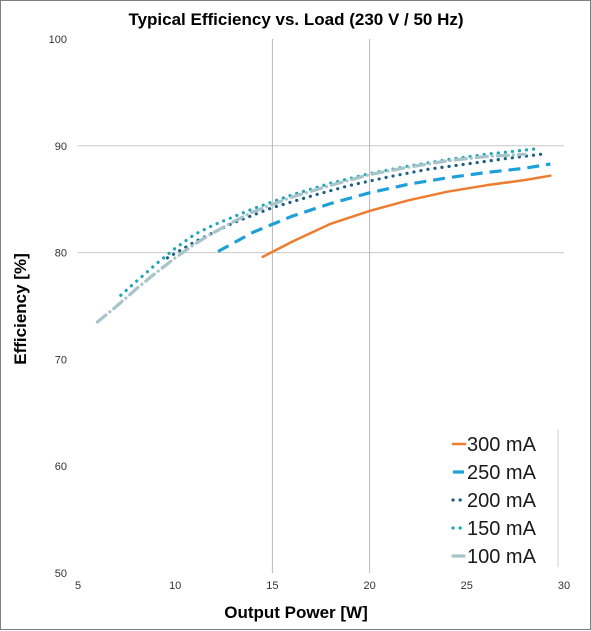 This screenshot has width=591, height=631. Describe the element at coordinates (175, 586) in the screenshot. I see `x-tick-label: 10` at that location.